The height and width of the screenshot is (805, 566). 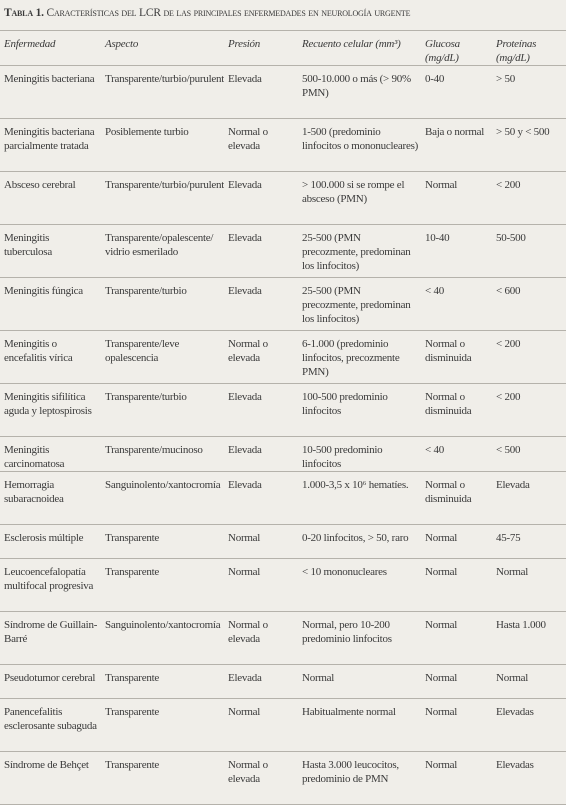 What do you see at coordinates (50, 357) in the screenshot?
I see `table-cell: Meningitis o encefalitis vírica` at bounding box center [50, 357].